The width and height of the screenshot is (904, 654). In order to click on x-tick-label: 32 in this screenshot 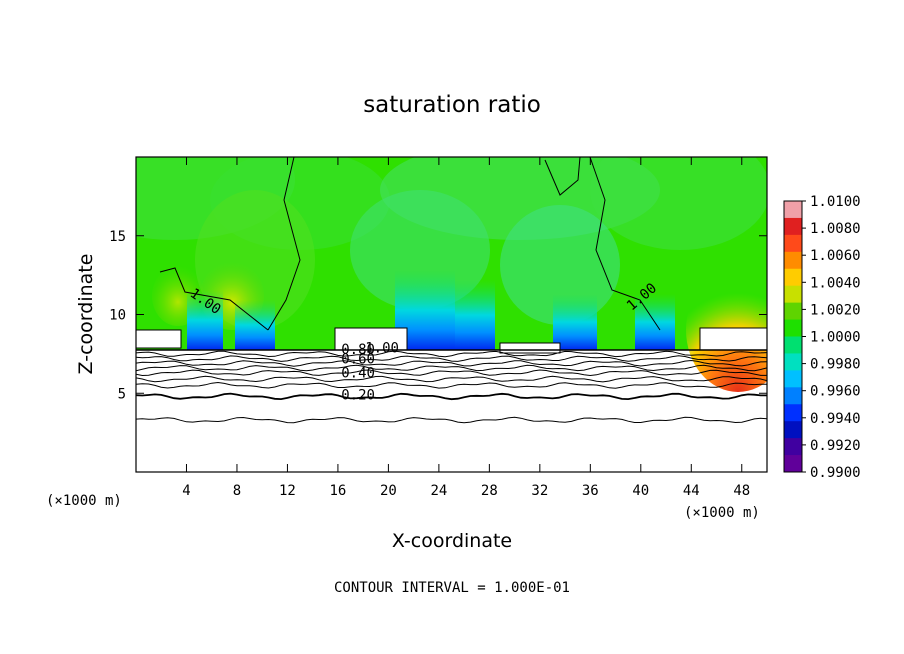, I will do `click(539, 491)`.